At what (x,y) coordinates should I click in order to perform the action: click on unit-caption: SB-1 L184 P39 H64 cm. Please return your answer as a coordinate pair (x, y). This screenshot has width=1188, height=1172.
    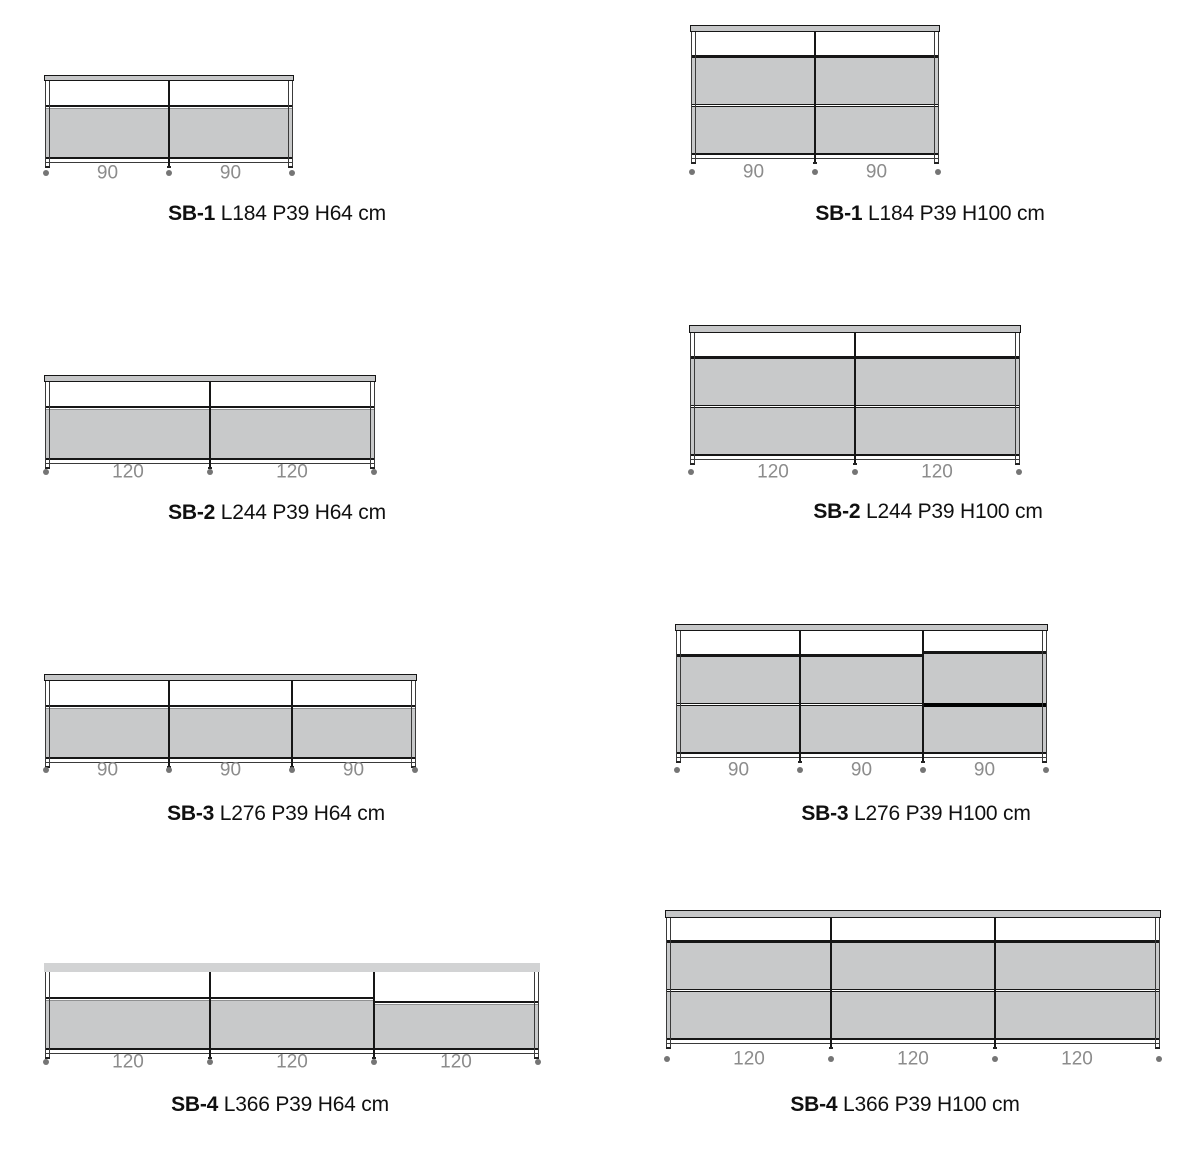
    Looking at the image, I should click on (277, 213).